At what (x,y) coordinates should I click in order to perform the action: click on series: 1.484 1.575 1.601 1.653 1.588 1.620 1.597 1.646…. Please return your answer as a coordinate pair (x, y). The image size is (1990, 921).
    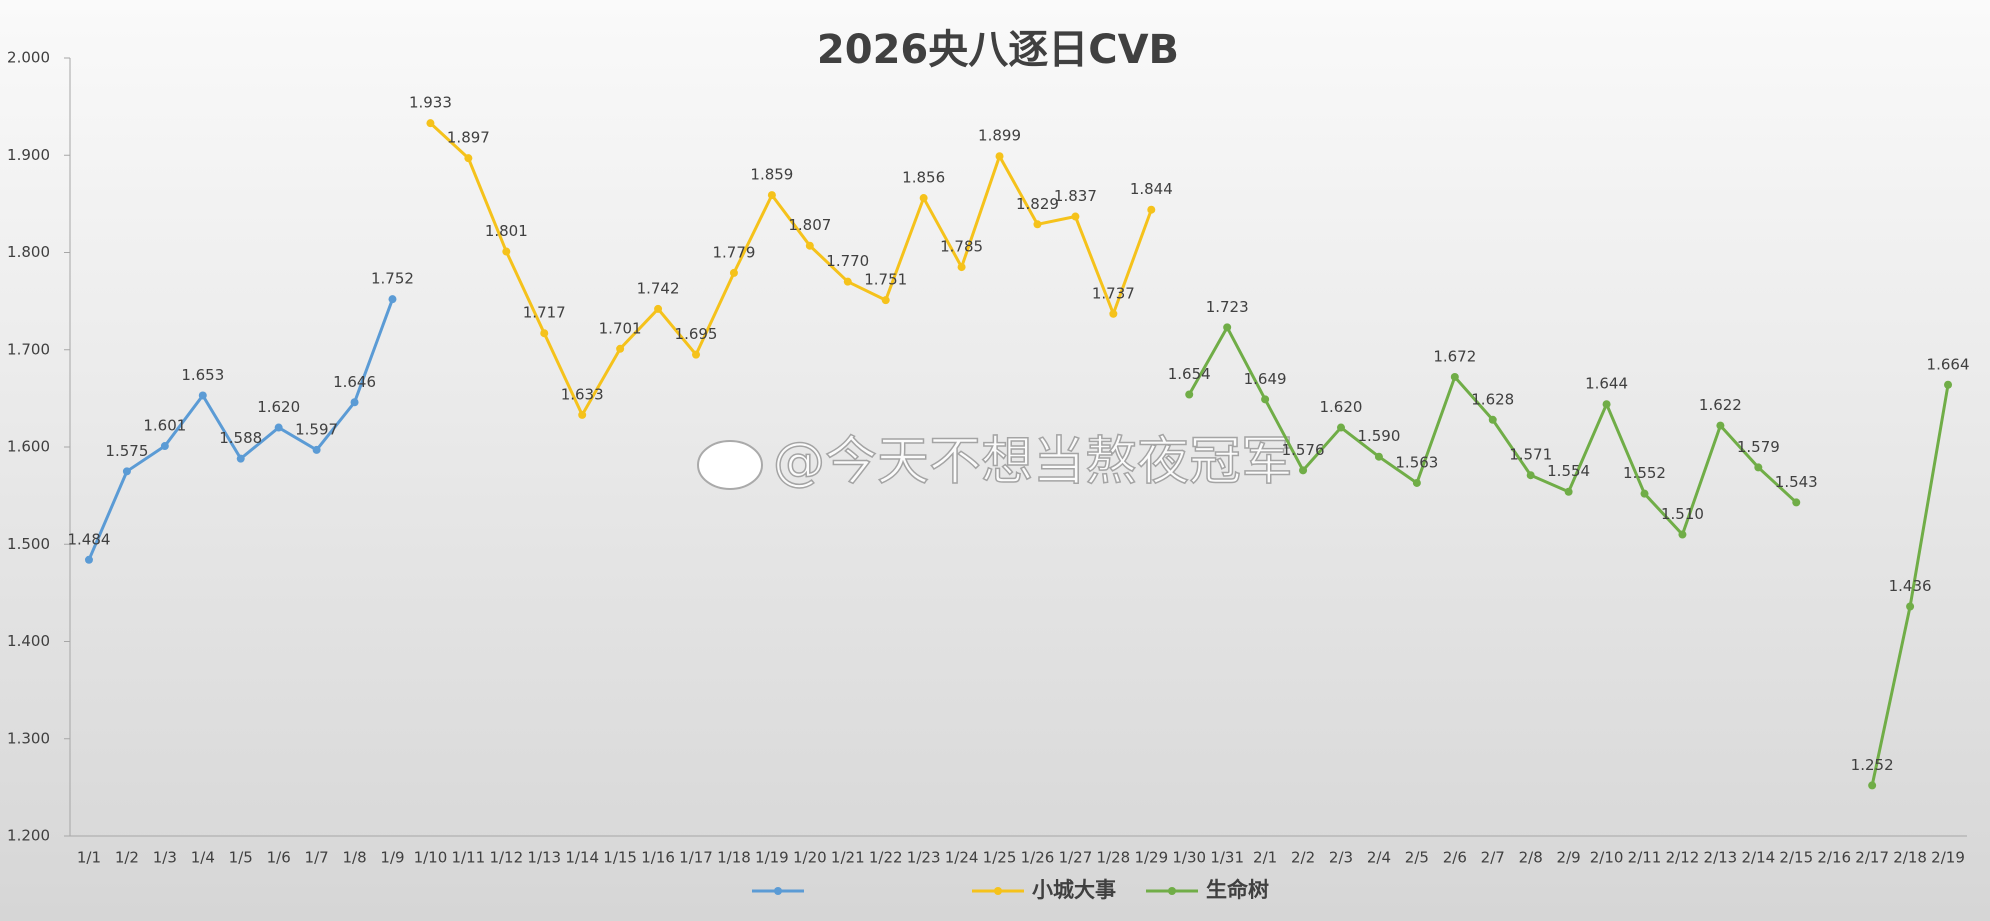
    Looking at the image, I should click on (240, 417).